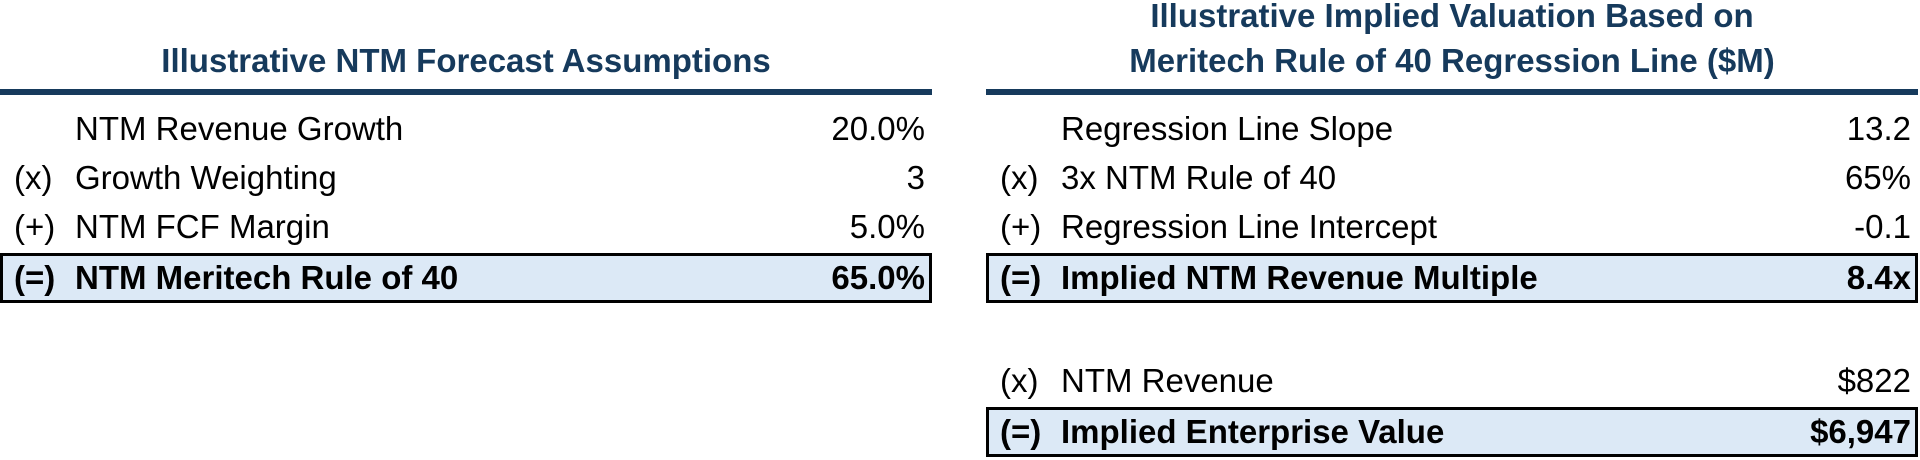 The image size is (1920, 460). Describe the element at coordinates (1878, 277) in the screenshot. I see `row-value: 8.4x` at that location.